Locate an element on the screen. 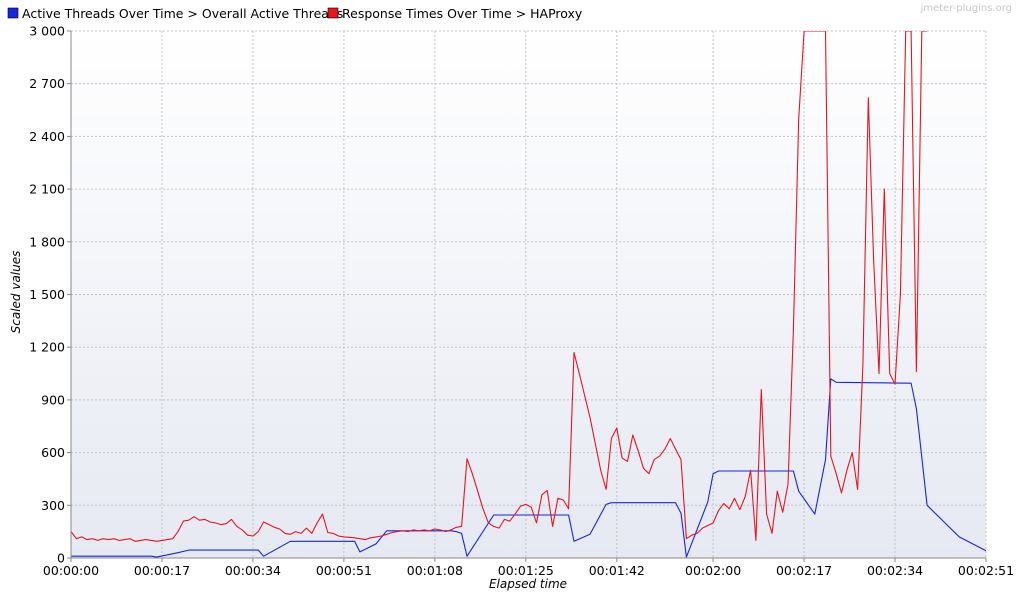 This screenshot has width=1018, height=596. x-tick-label: 00:02:17 is located at coordinates (804, 570).